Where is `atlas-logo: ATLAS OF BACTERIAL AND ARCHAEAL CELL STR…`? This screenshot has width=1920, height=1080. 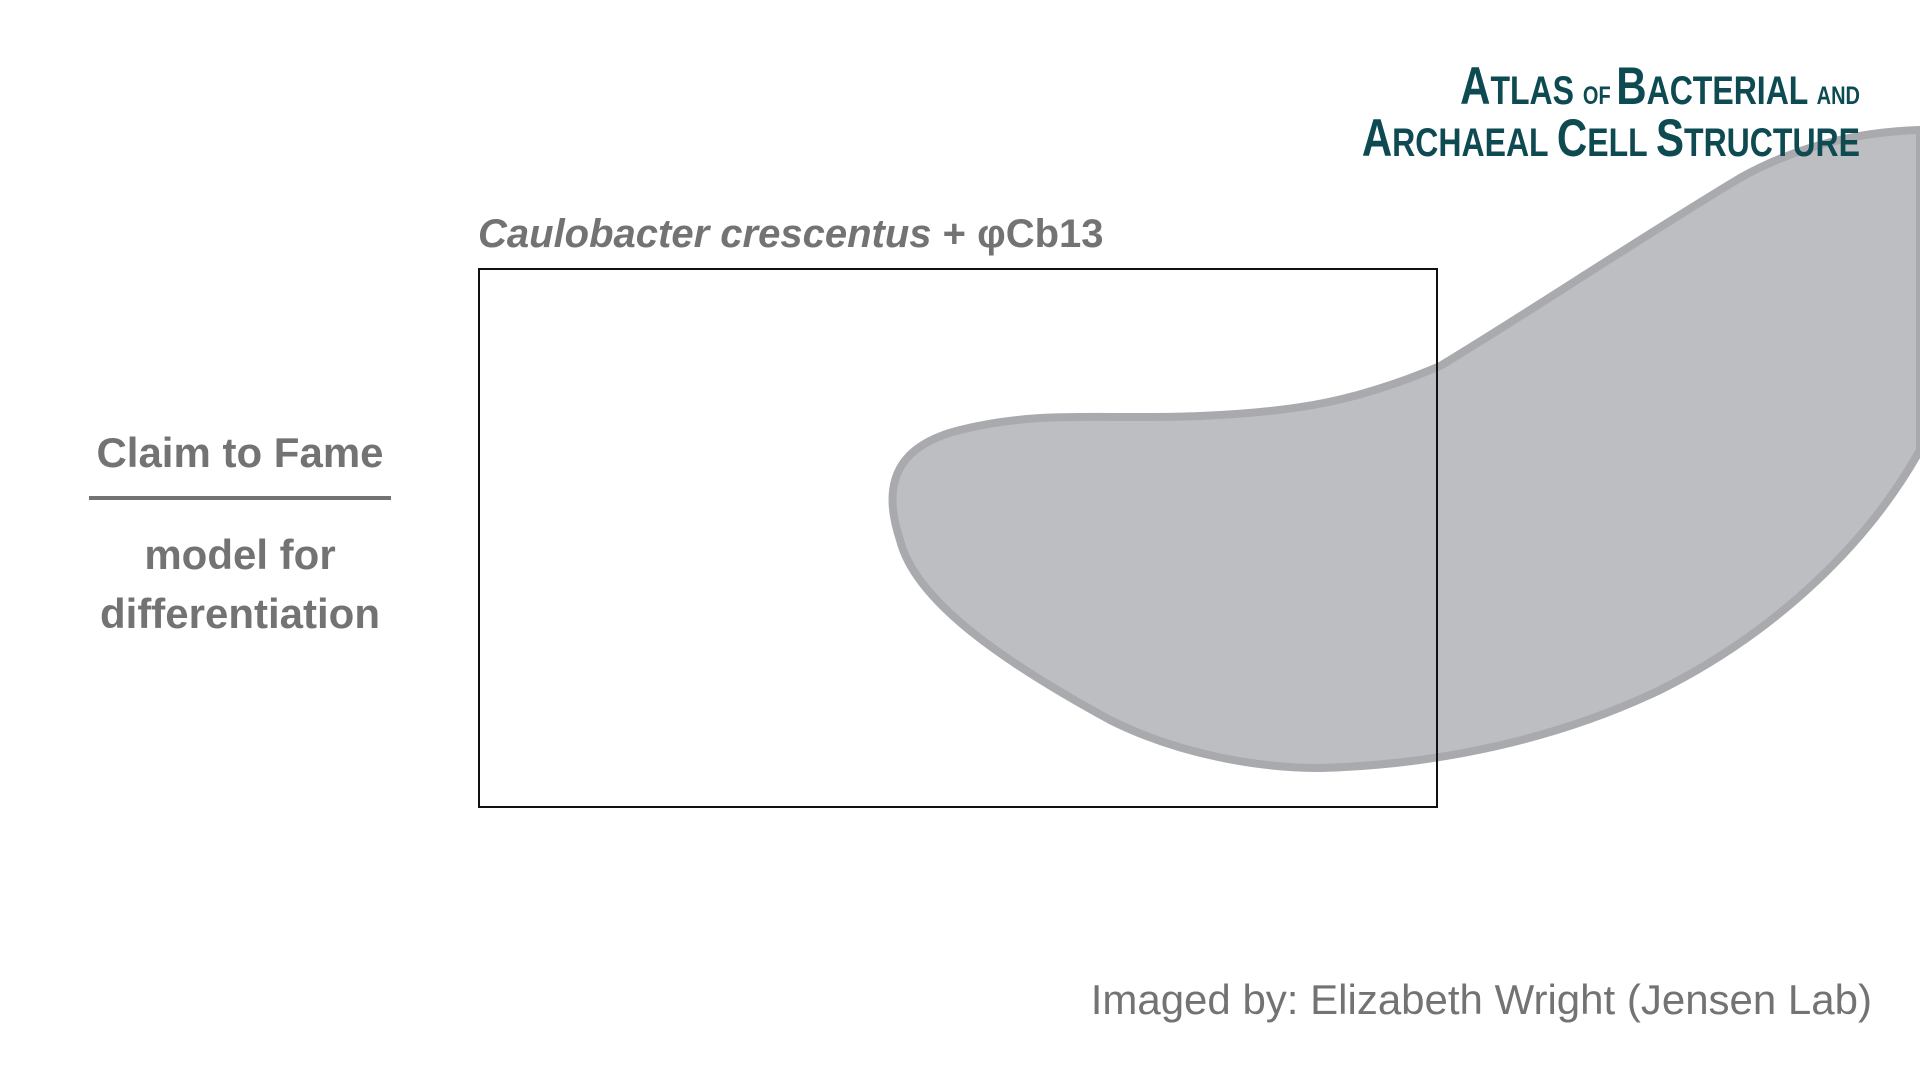 atlas-logo: ATLAS OF BACTERIAL AND ARCHAEAL CELL STR… is located at coordinates (1611, 111).